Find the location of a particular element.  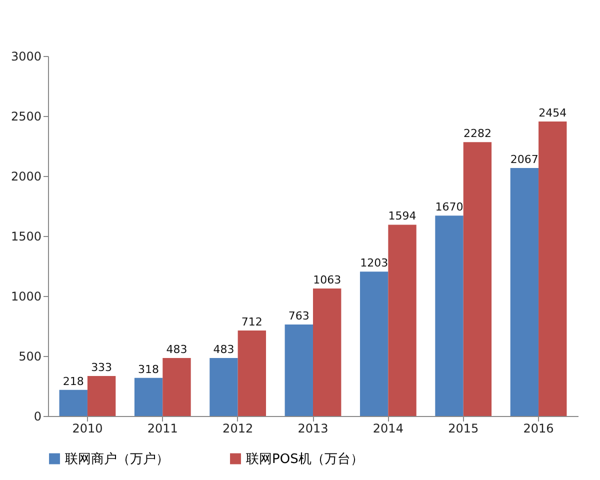

data-label: 1594 is located at coordinates (402, 216).